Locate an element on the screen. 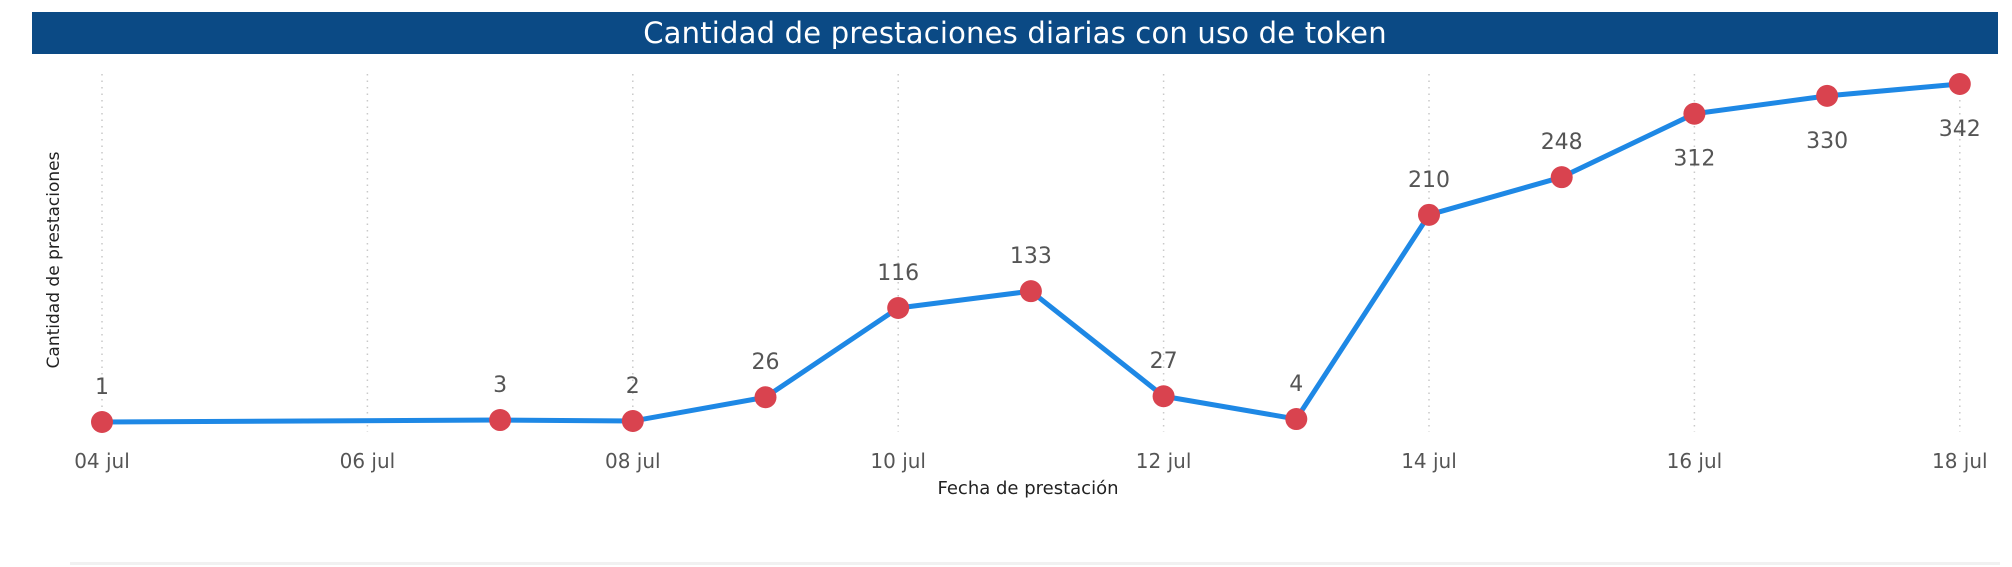 The width and height of the screenshot is (2012, 567). footer-divider is located at coordinates (1035, 563).